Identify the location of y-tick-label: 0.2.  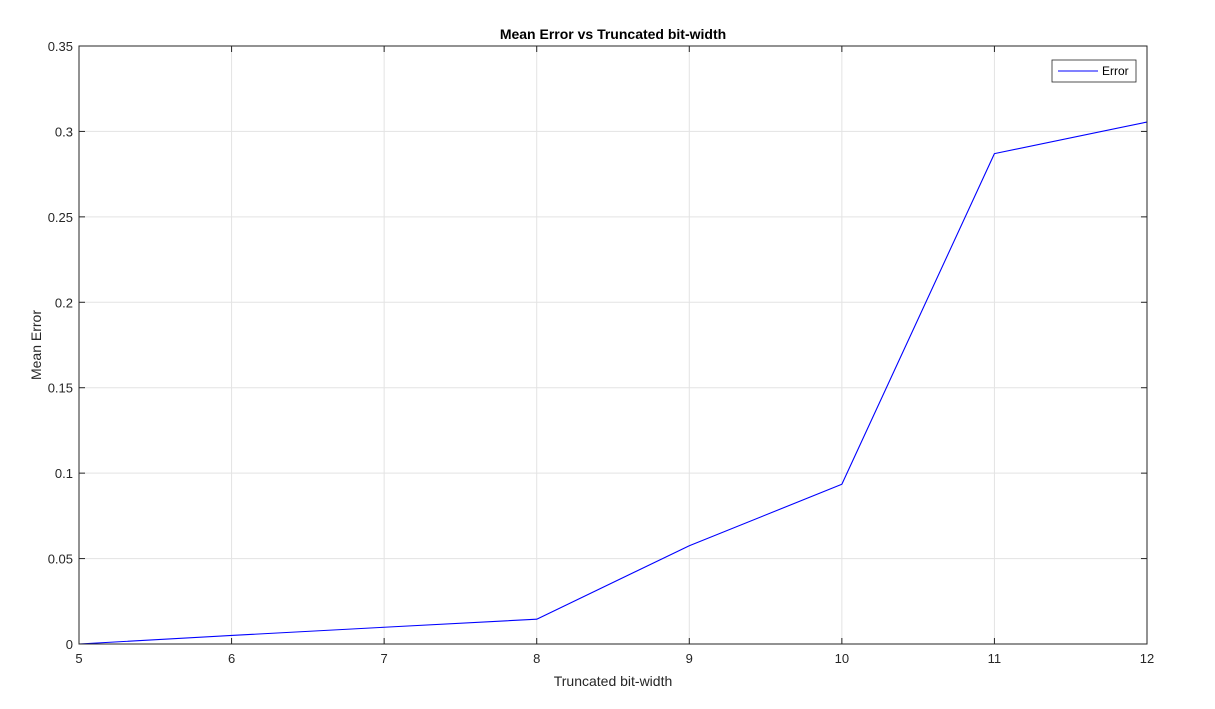
(64, 302).